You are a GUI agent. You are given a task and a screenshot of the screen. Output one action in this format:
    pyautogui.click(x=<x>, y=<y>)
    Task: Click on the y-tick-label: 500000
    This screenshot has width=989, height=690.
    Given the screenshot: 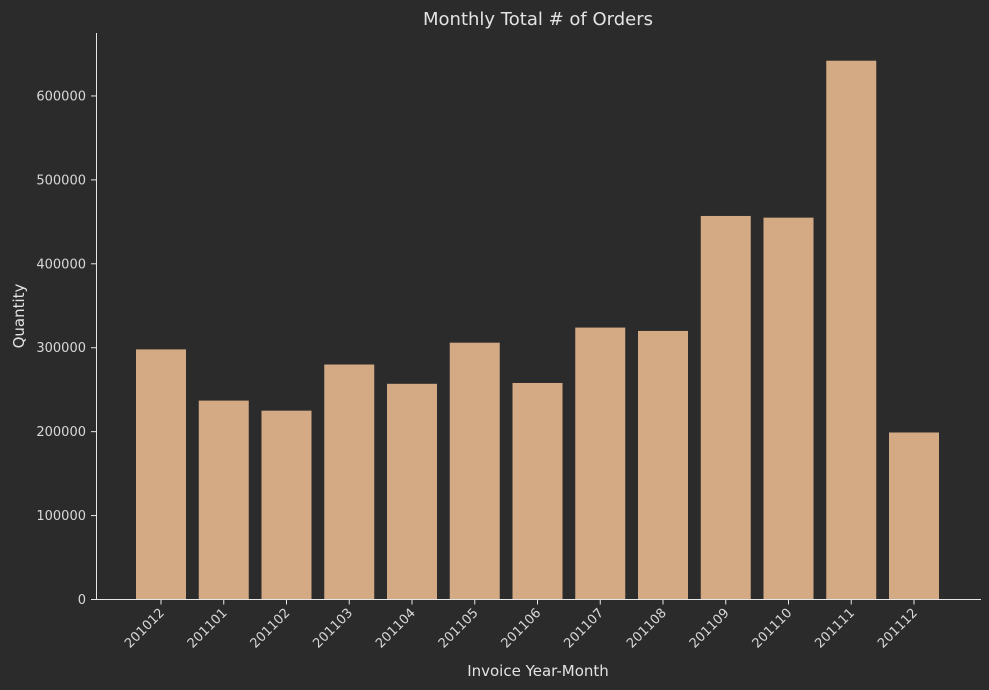 What is the action you would take?
    pyautogui.click(x=61, y=180)
    